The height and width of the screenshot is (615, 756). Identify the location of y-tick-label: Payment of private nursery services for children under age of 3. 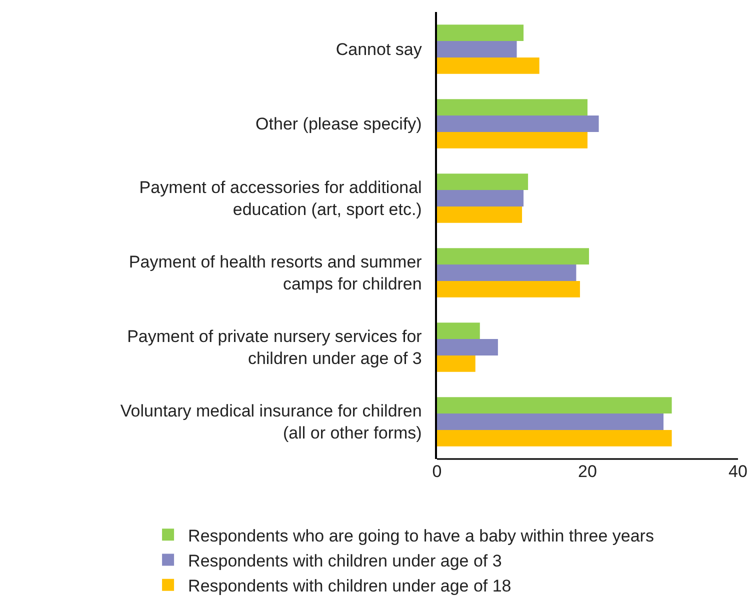
(274, 347).